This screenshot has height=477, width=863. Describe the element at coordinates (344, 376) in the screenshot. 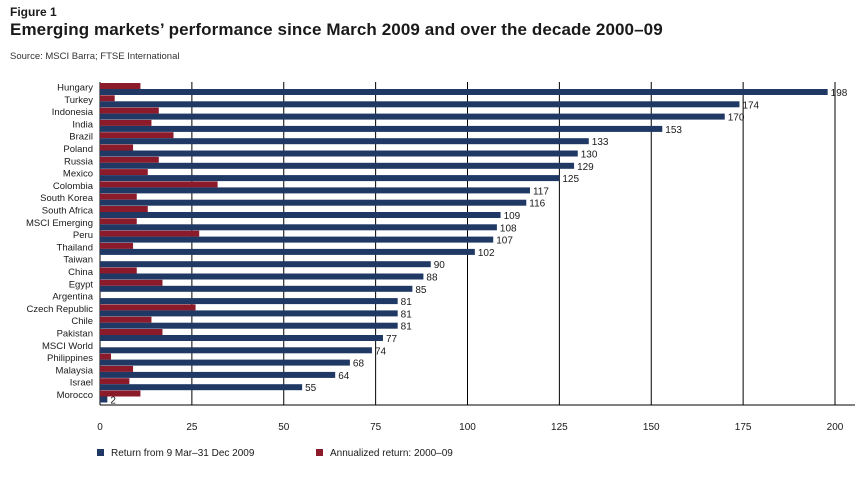

I see `data-label: 64` at that location.